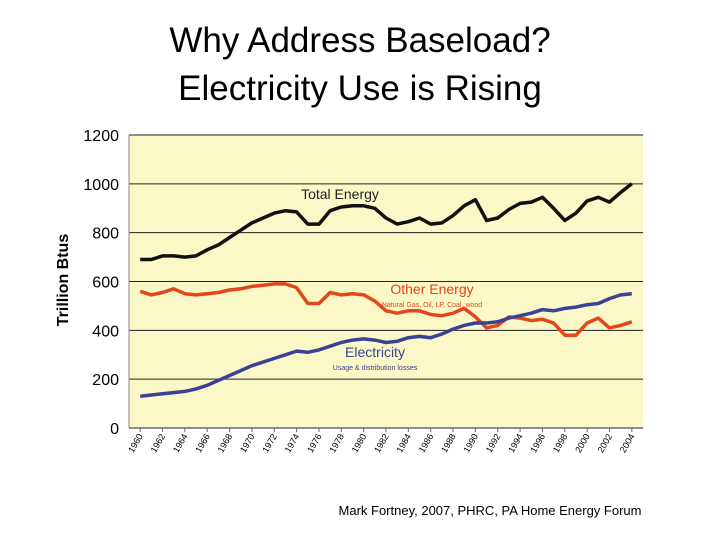 The image size is (720, 545). Describe the element at coordinates (225, 443) in the screenshot. I see `x-tick-label: 1968` at that location.